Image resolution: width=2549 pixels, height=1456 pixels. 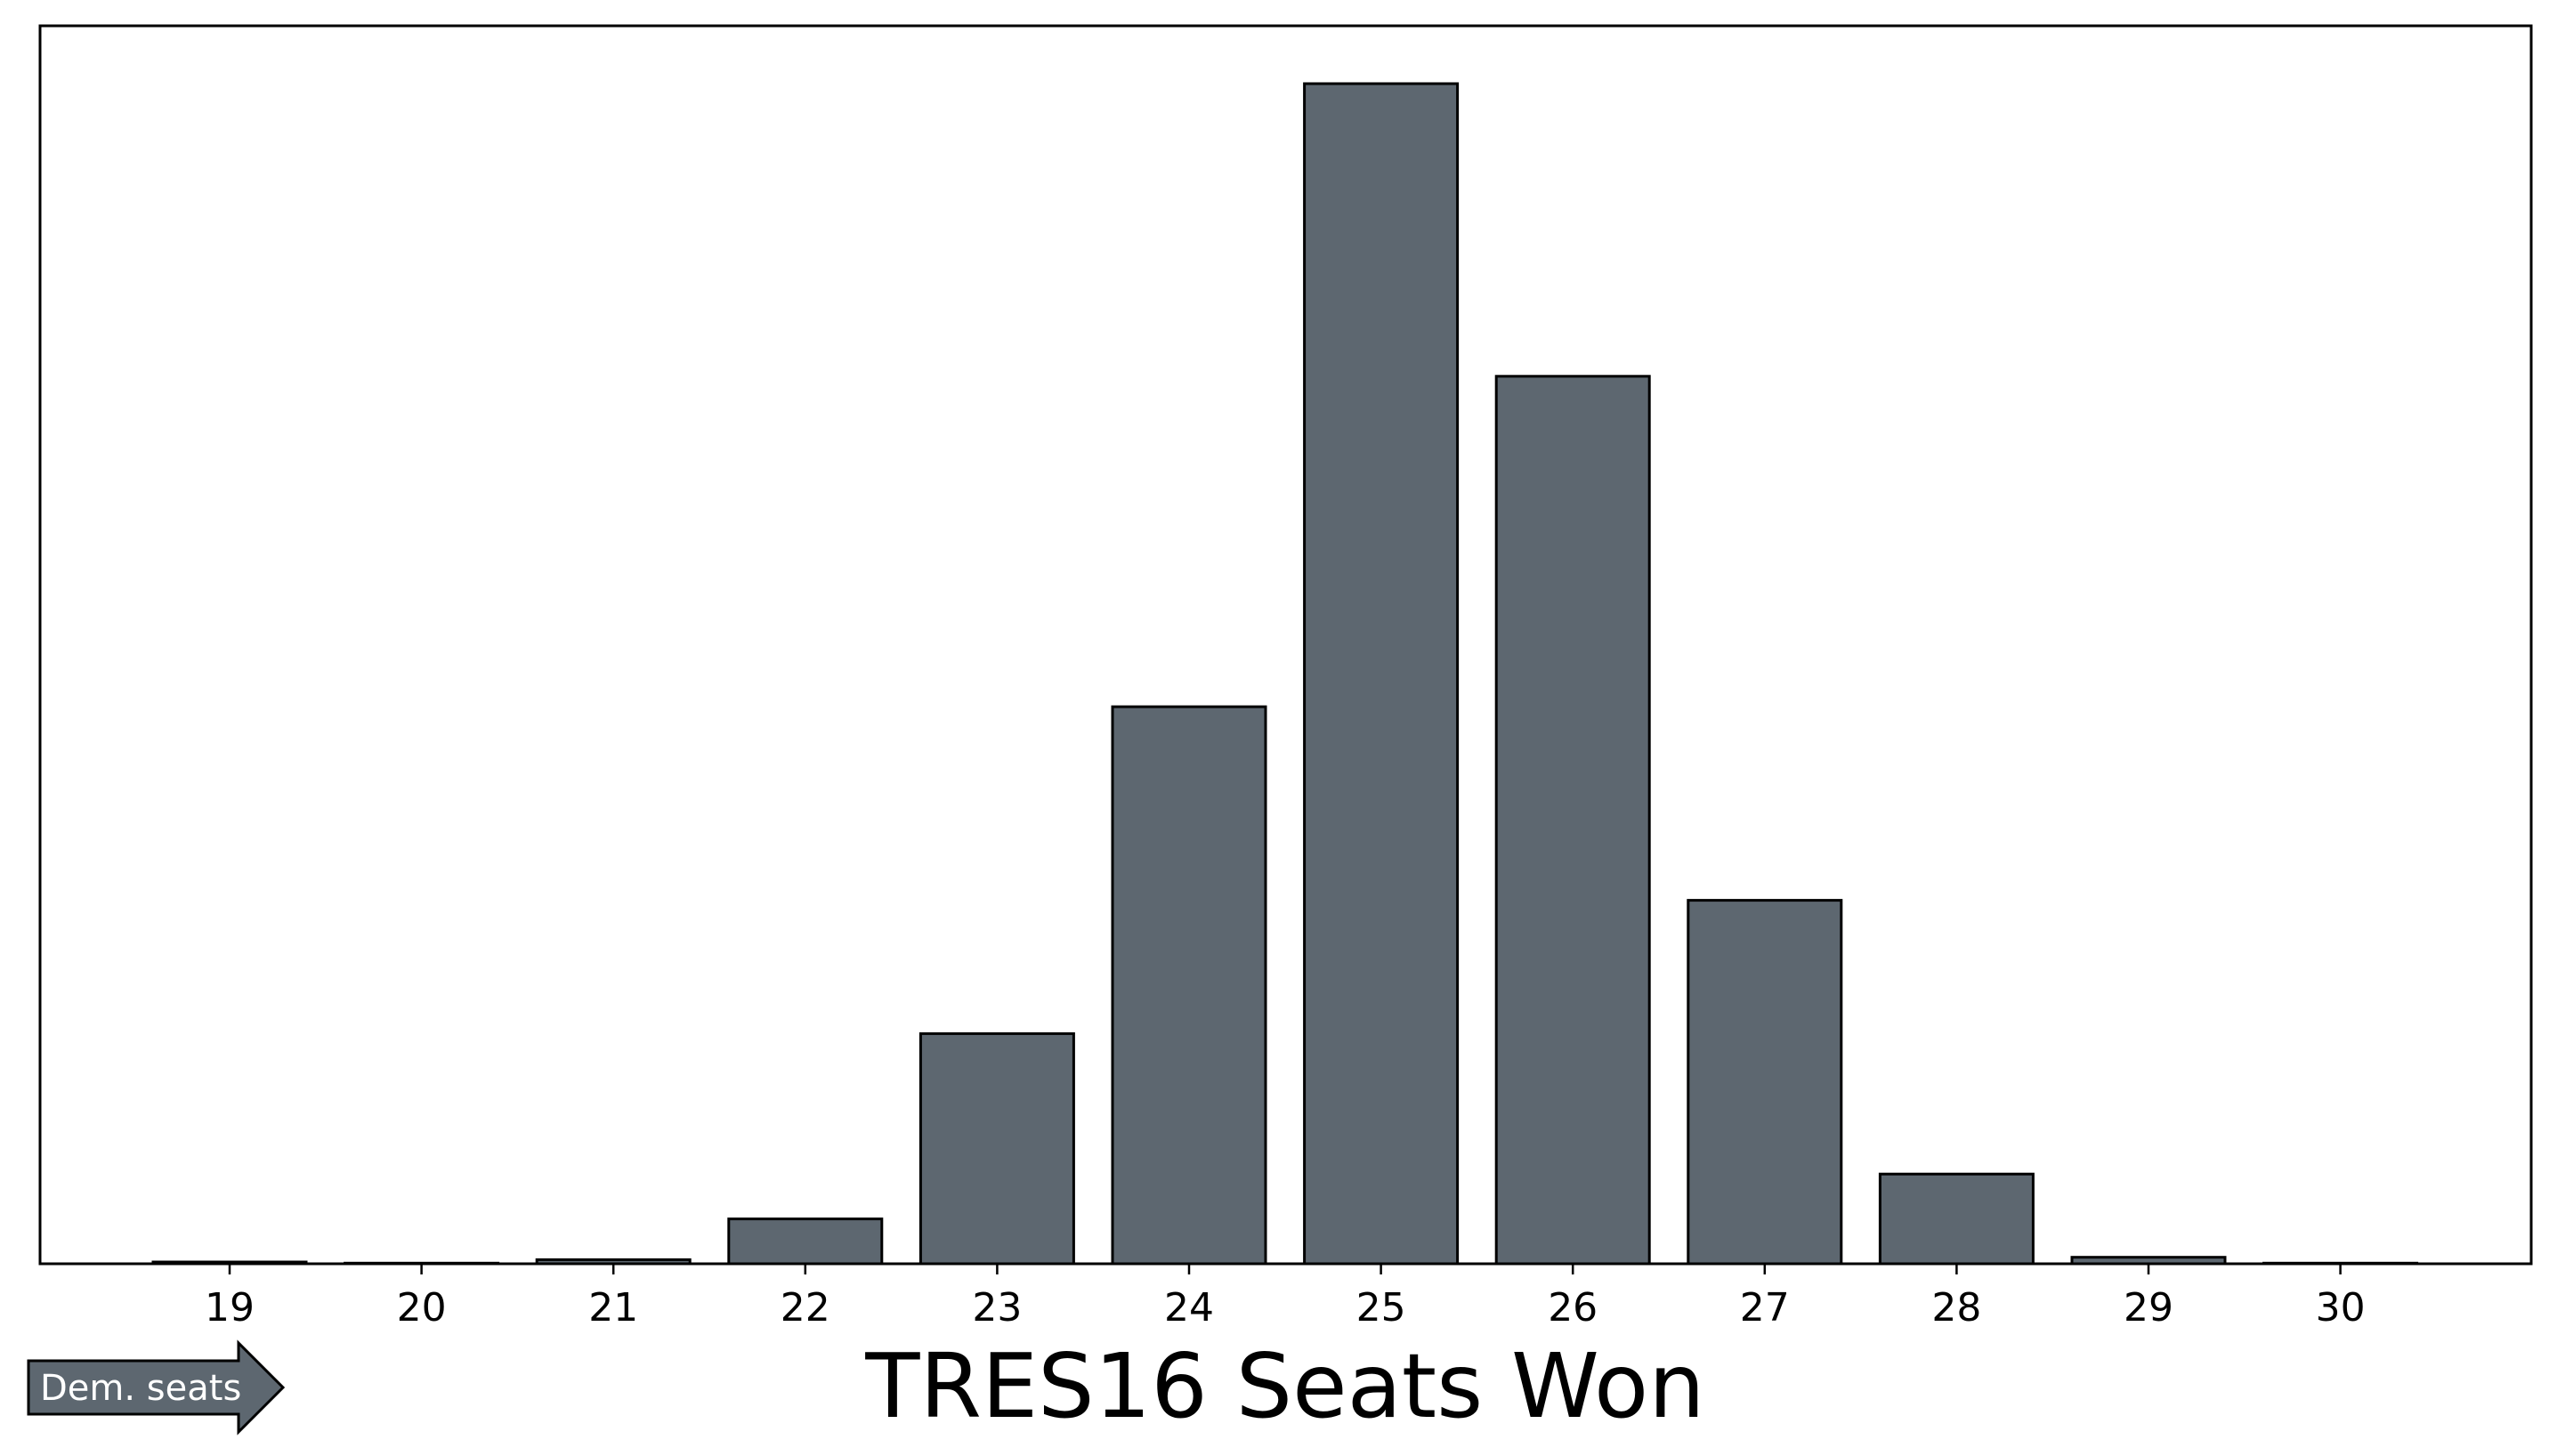 I want to click on x-tick-label: 24, so click(x=1189, y=1308).